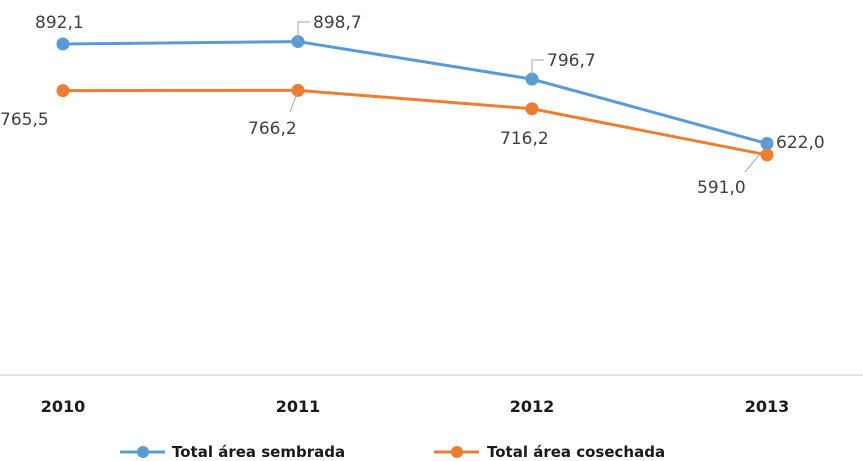 Image resolution: width=863 pixels, height=461 pixels. Describe the element at coordinates (63, 406) in the screenshot. I see `x-tick-label-2010: 2010` at that location.